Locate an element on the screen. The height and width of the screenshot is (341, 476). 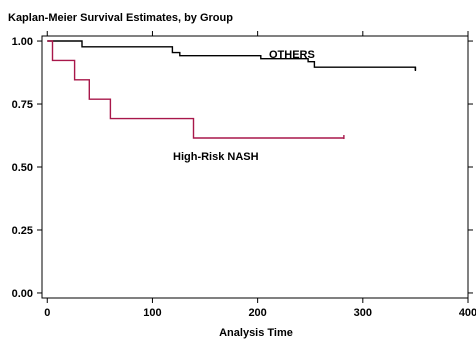
y-tick-label: 1.00 is located at coordinates (22, 42).